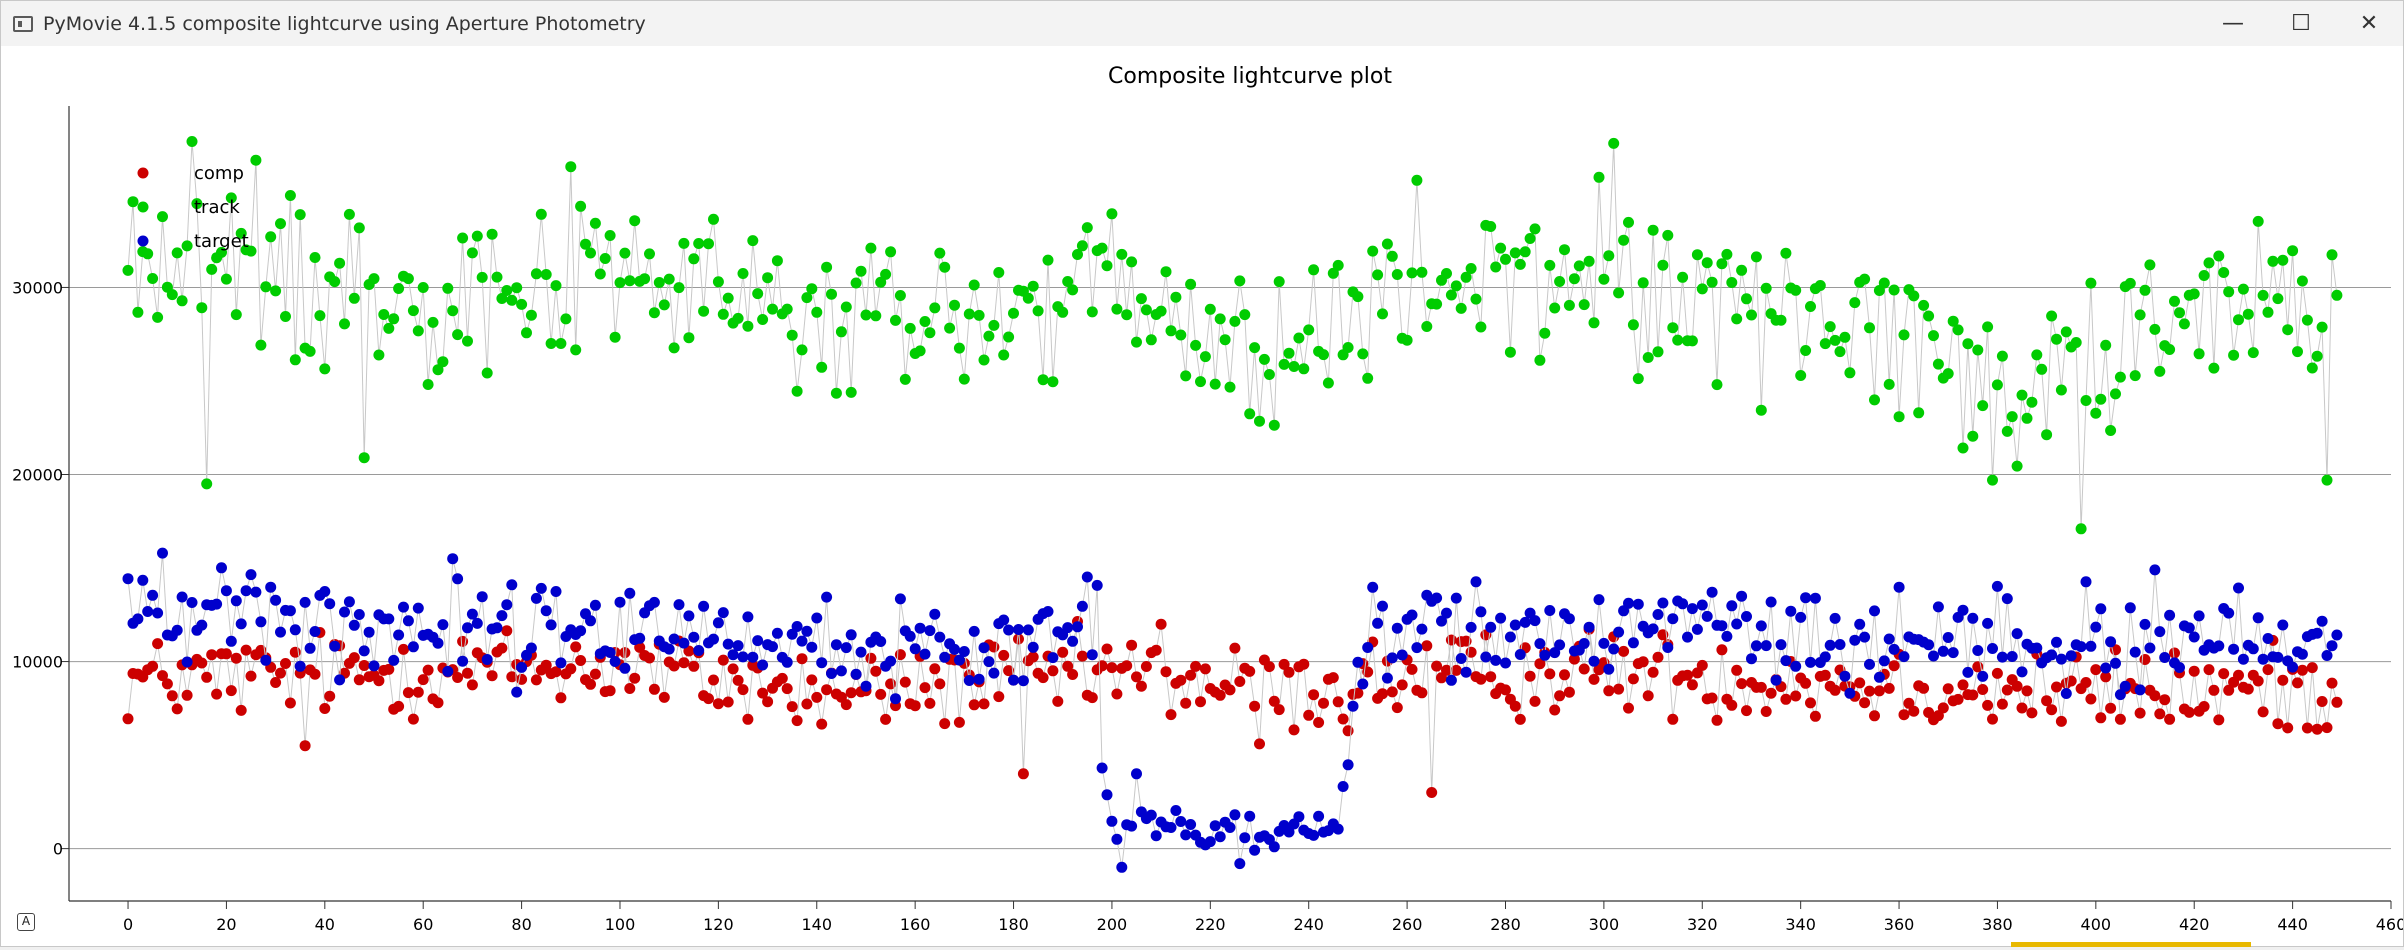 The height and width of the screenshot is (950, 2404). What do you see at coordinates (37, 287) in the screenshot?
I see `y-tick-label: 30000` at bounding box center [37, 287].